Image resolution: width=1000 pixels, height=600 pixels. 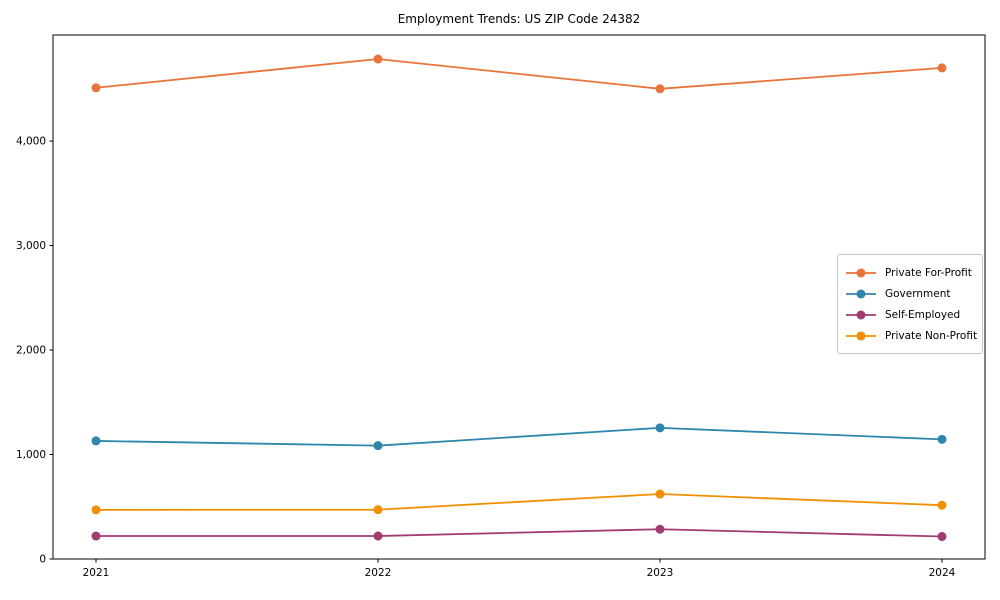 I want to click on legend-item: Government, so click(x=910, y=293).